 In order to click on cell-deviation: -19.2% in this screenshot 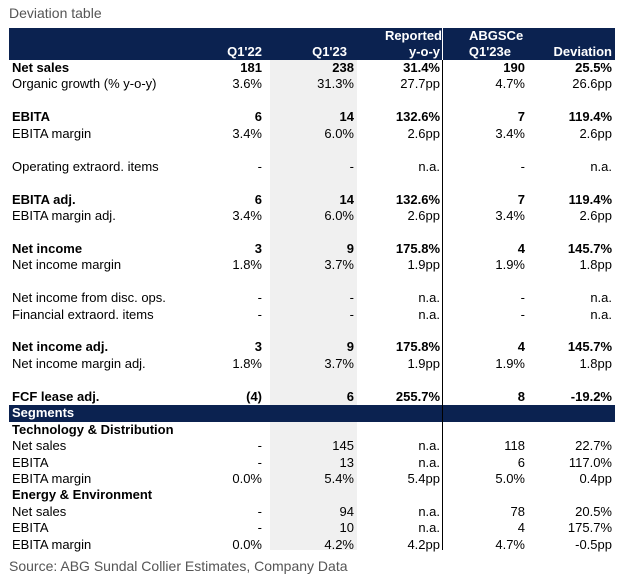, I will do `click(591, 396)`.